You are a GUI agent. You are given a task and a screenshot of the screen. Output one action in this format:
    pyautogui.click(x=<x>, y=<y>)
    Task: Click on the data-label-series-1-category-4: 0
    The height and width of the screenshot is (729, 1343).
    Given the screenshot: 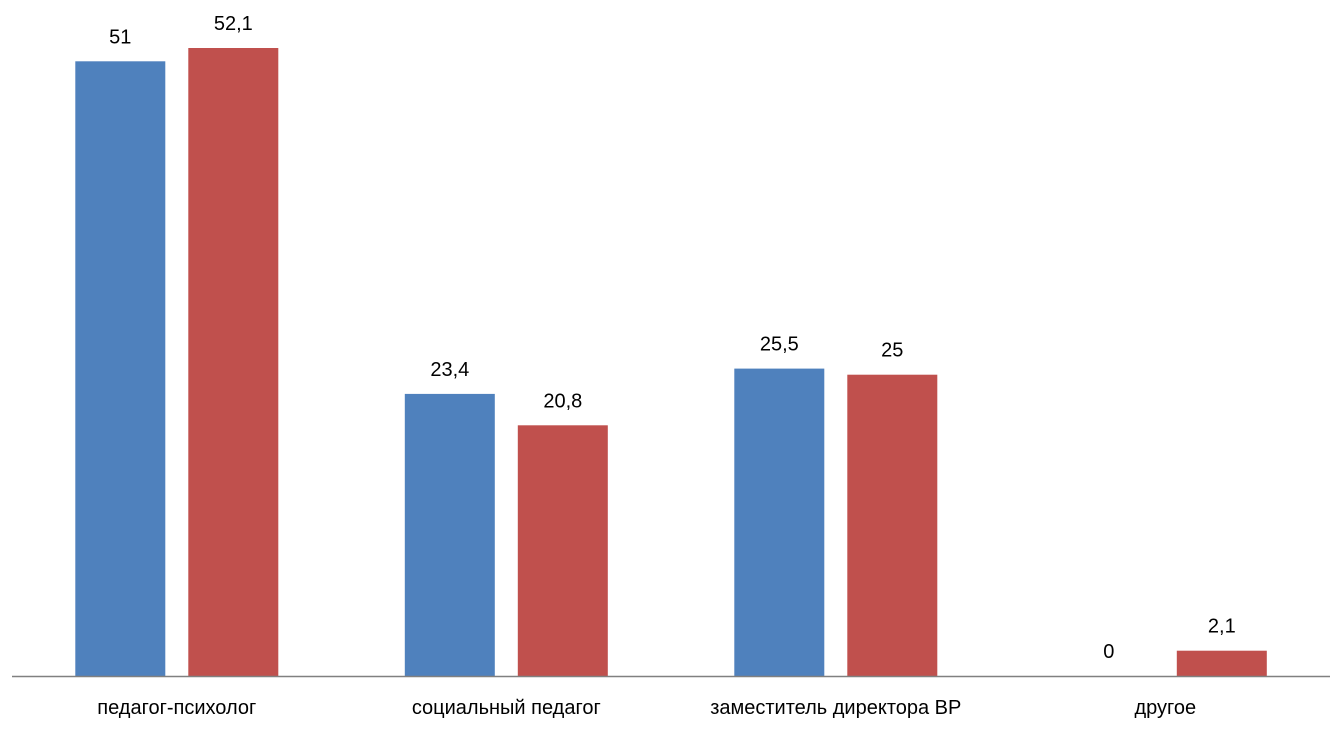 What is the action you would take?
    pyautogui.click(x=1108, y=652)
    